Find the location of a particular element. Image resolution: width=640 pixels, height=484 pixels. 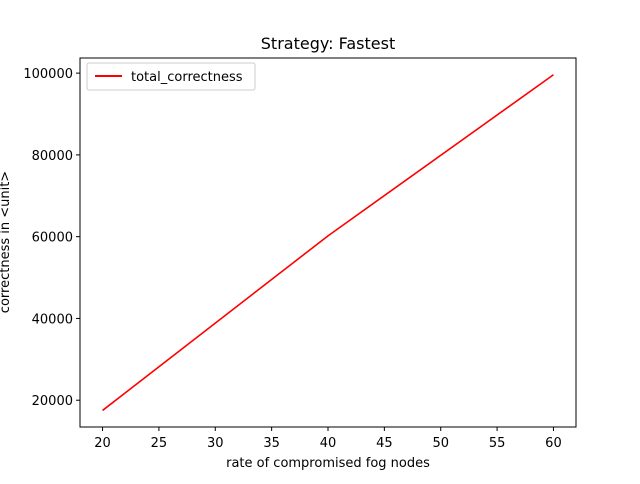

y-axis-ticks: 20000 40000 60000 80000 100000 is located at coordinates (51, 238).